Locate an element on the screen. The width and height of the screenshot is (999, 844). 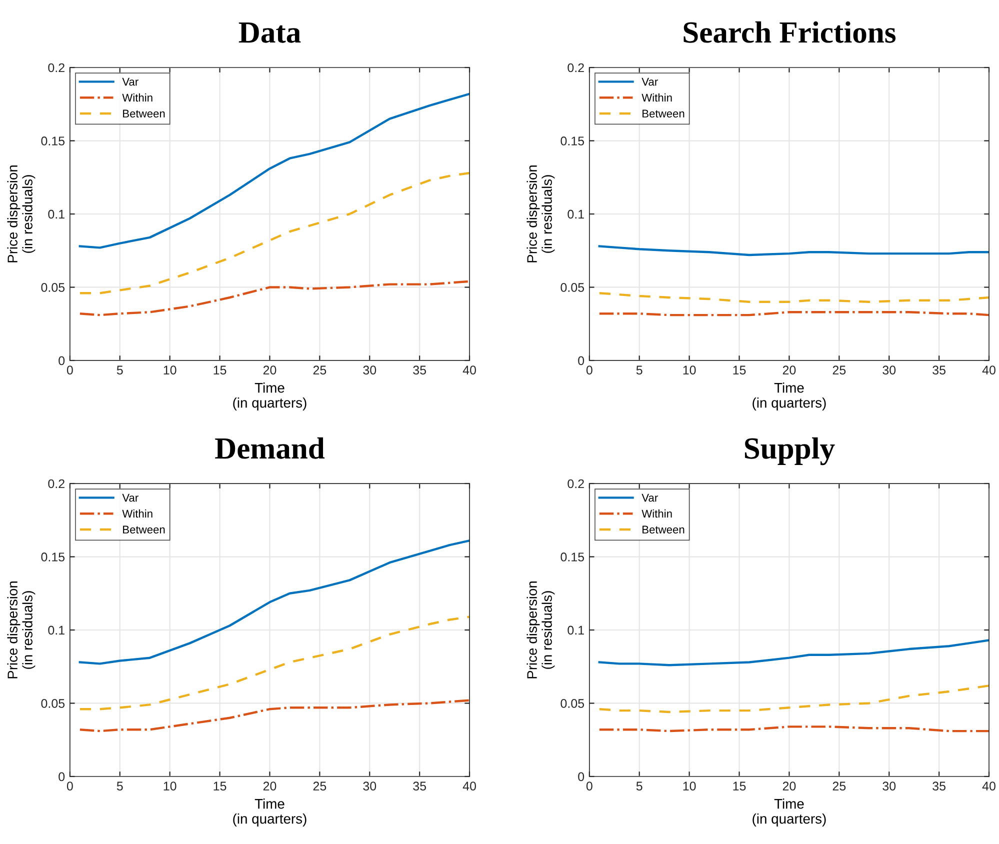
chart-title: Demand is located at coordinates (270, 448).